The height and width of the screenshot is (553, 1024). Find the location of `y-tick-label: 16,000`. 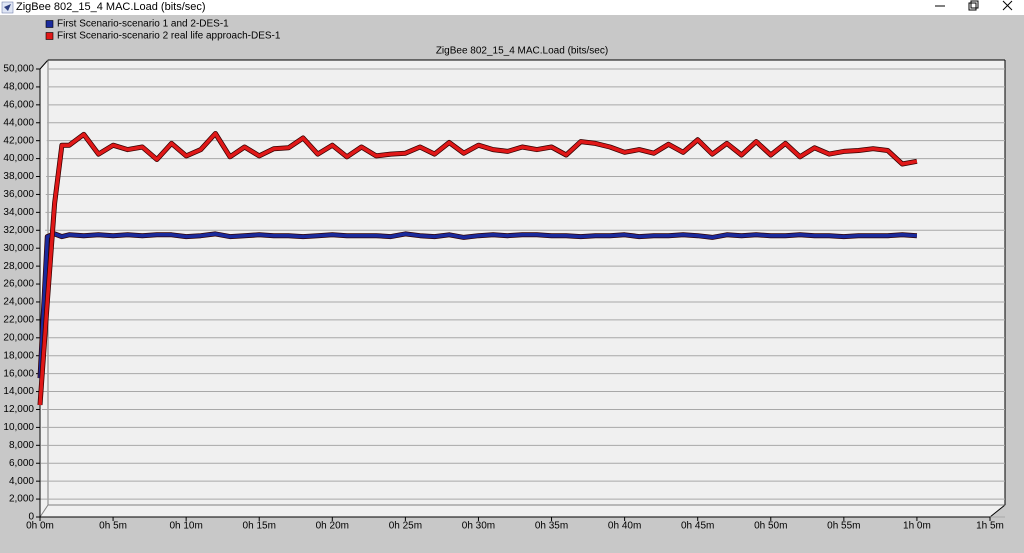

y-tick-label: 16,000 is located at coordinates (18, 373).